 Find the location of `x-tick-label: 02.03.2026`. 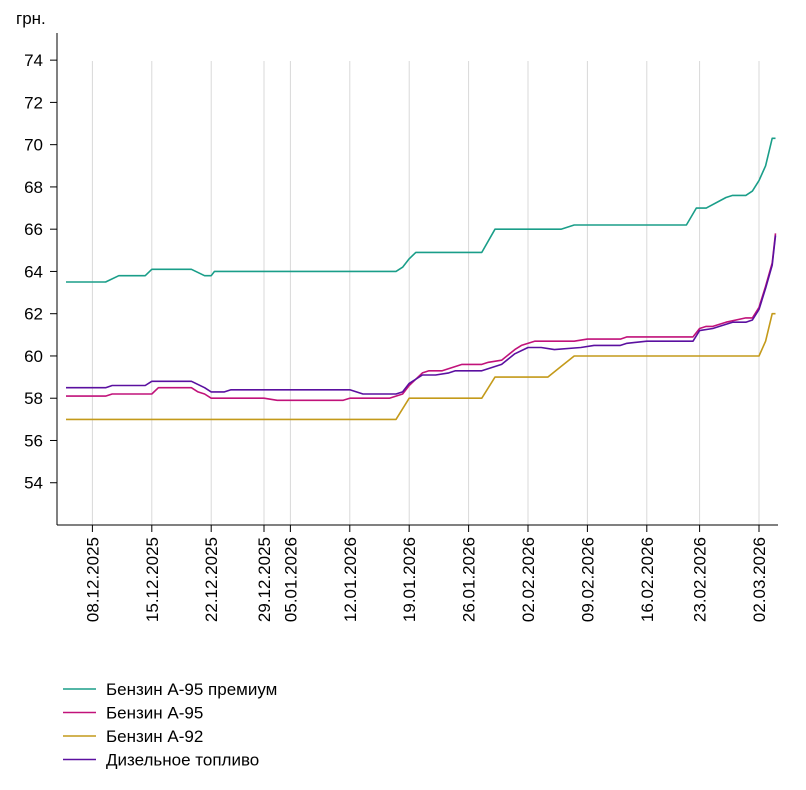

x-tick-label: 02.03.2026 is located at coordinates (759, 579).